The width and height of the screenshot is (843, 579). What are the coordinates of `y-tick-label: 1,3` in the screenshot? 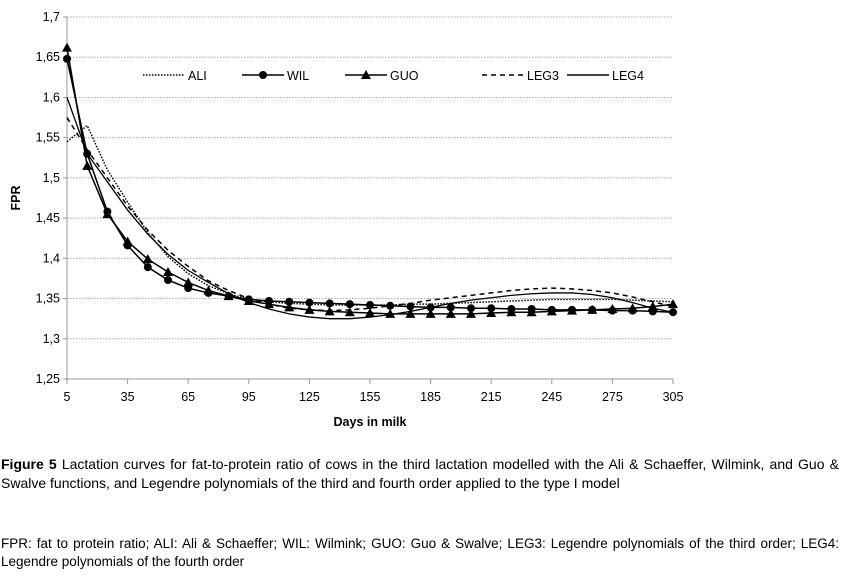 It's located at (51, 339).